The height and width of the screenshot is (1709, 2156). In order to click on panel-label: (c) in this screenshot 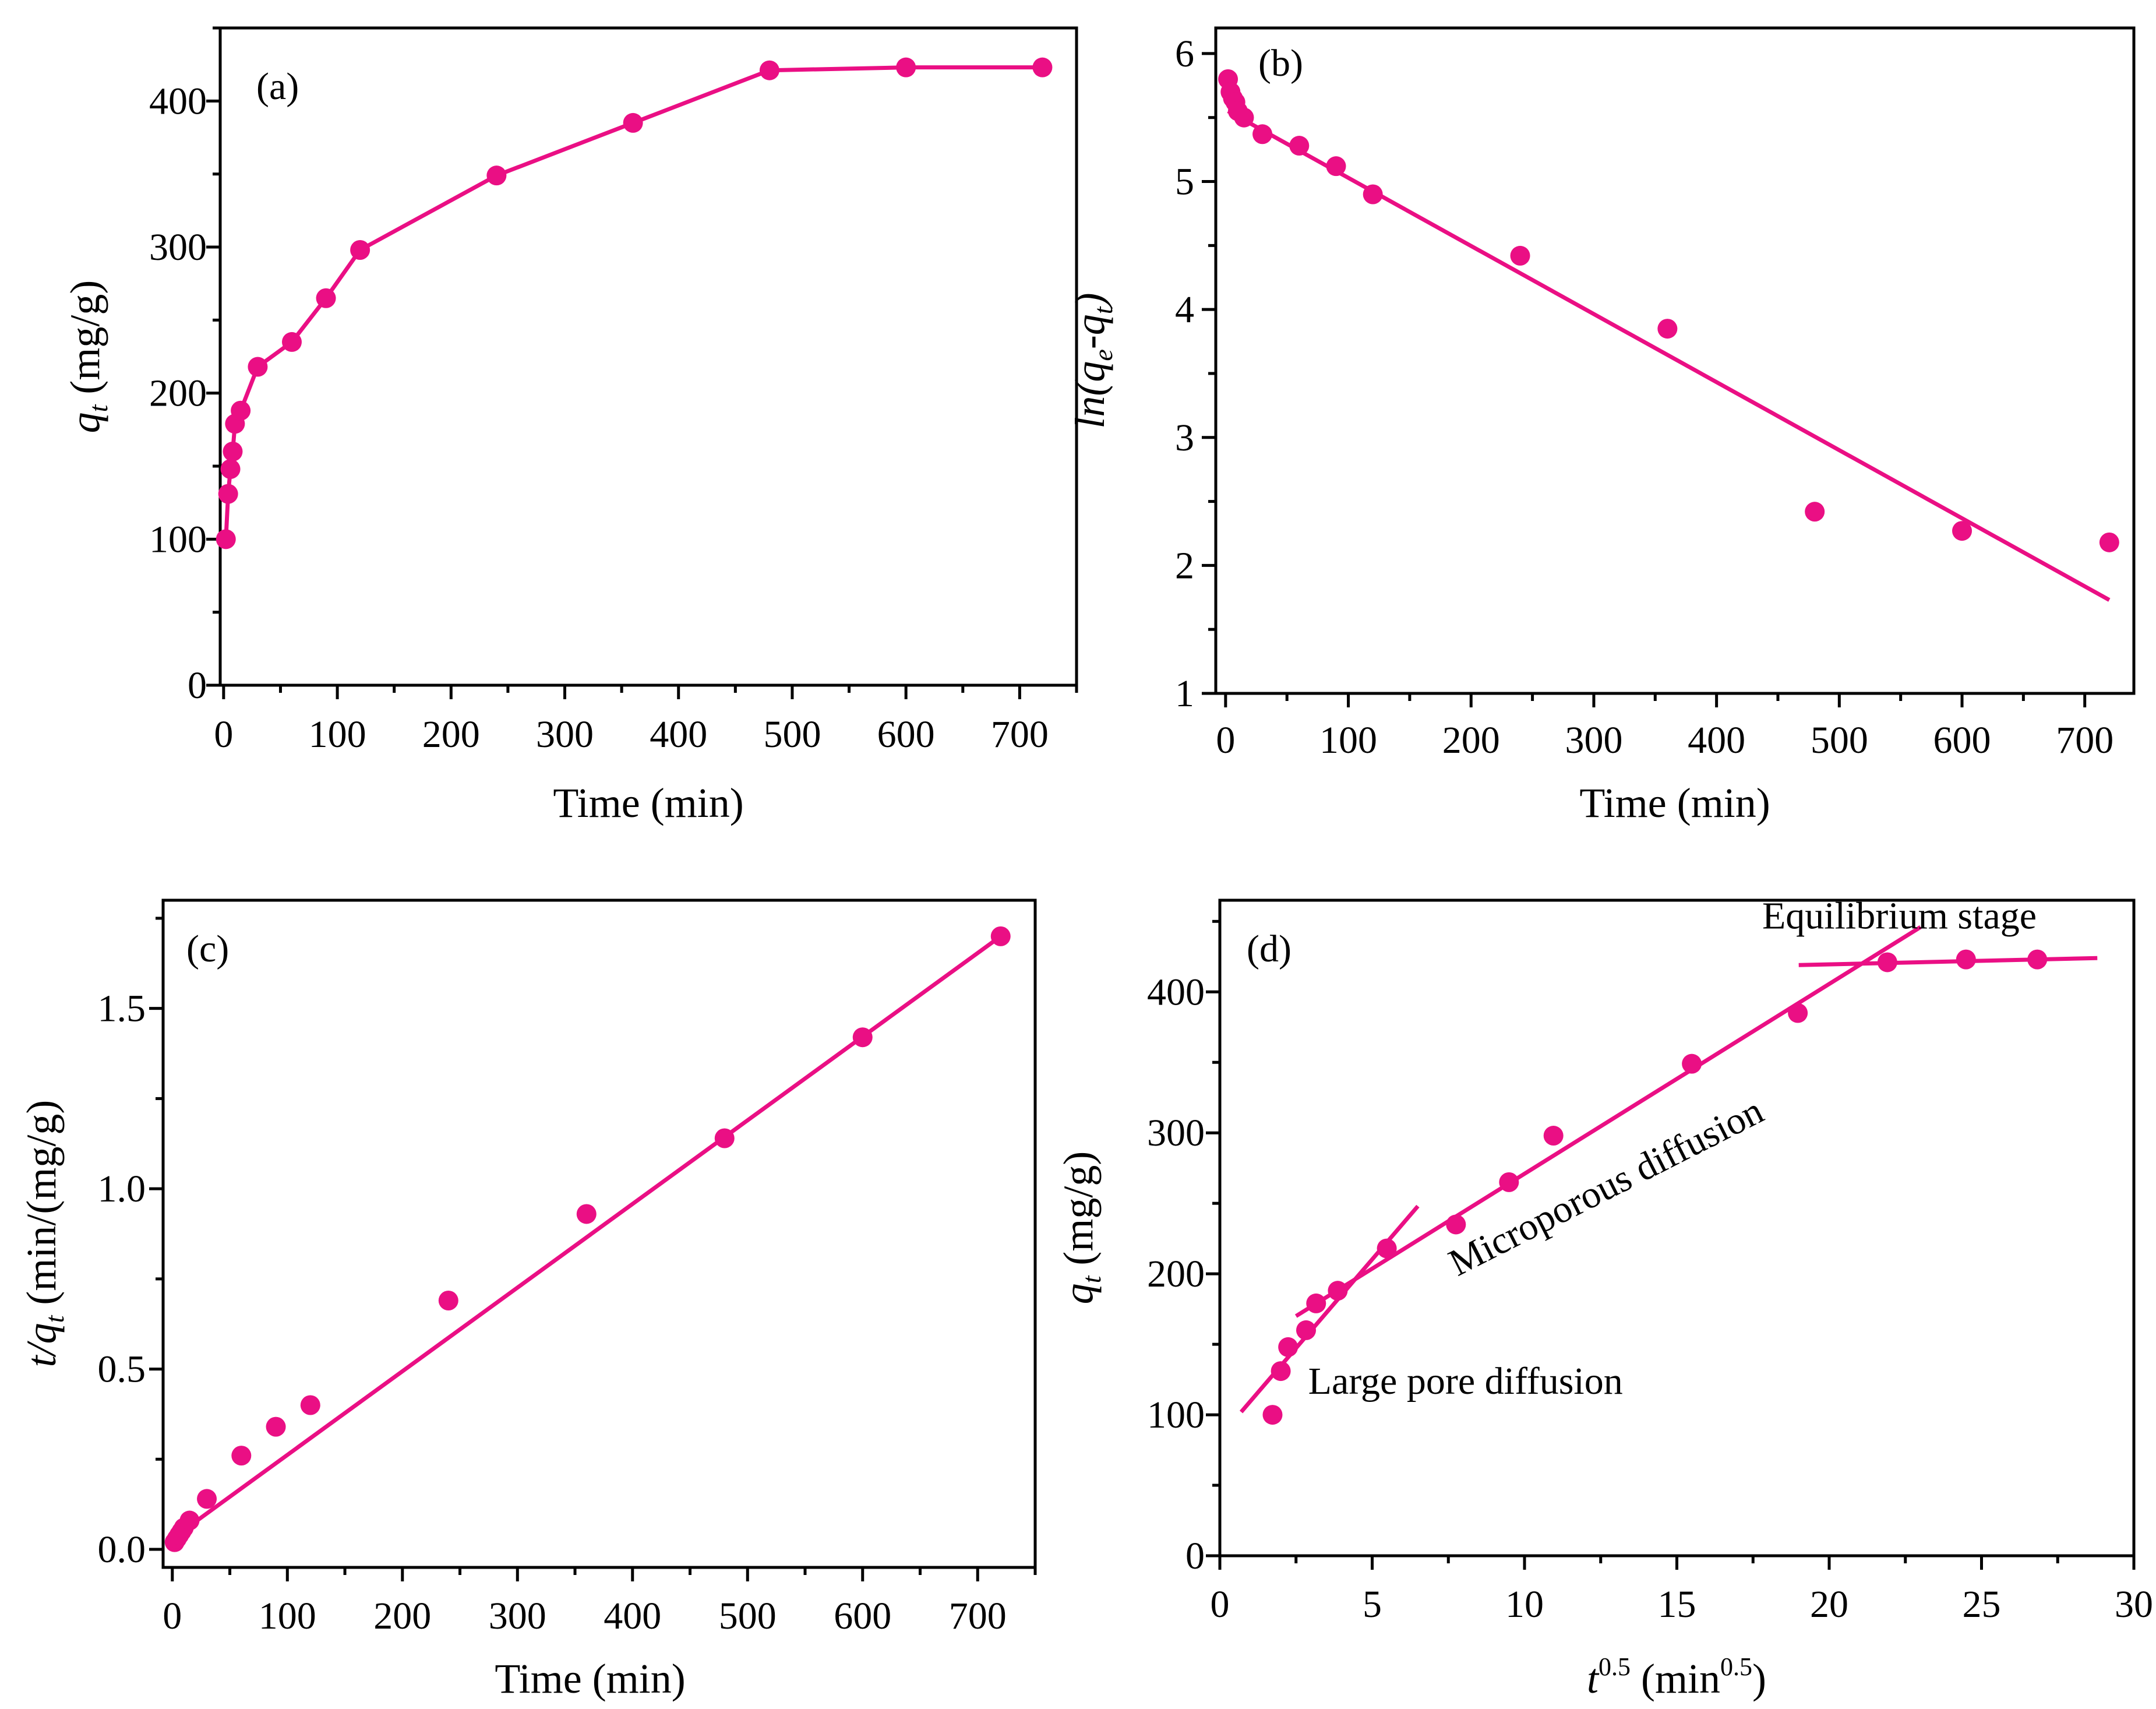, I will do `click(207, 949)`.